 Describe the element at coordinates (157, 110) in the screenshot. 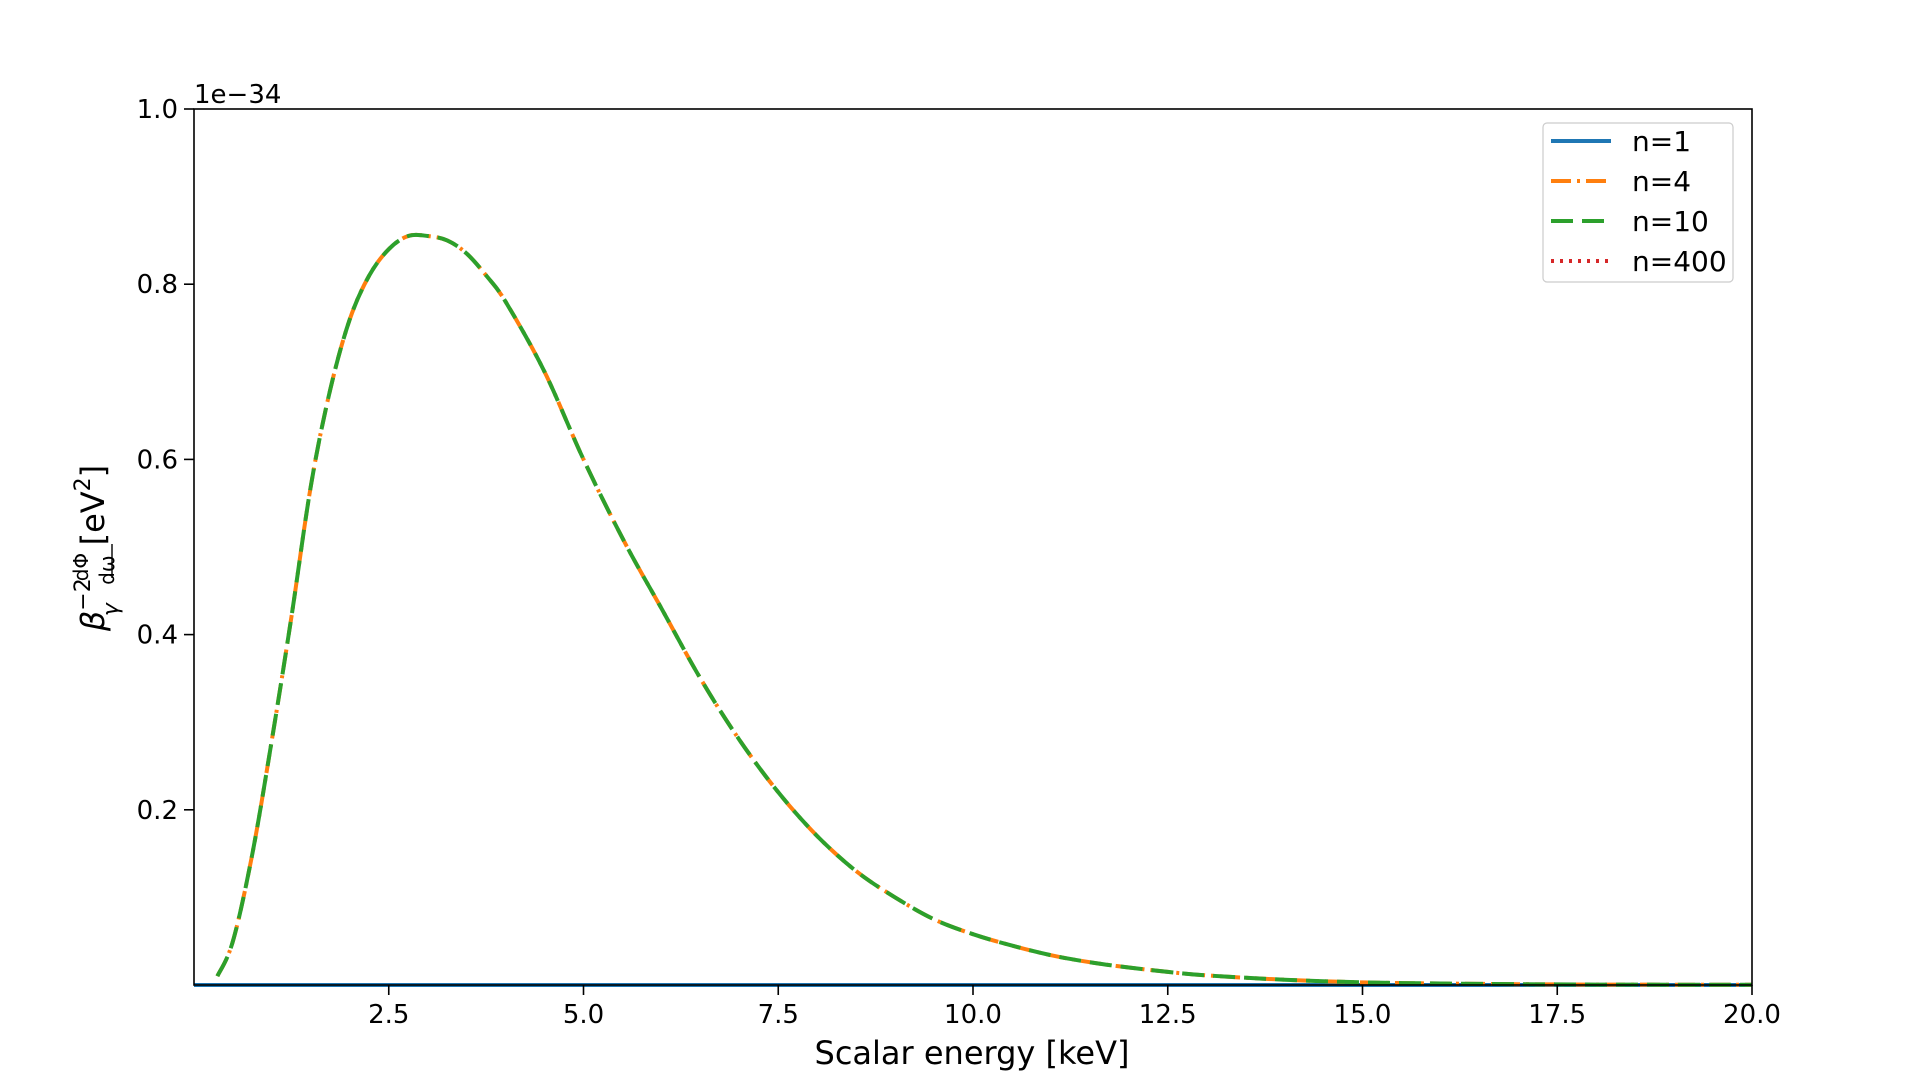

I see `y-tick-label: 1.0` at that location.